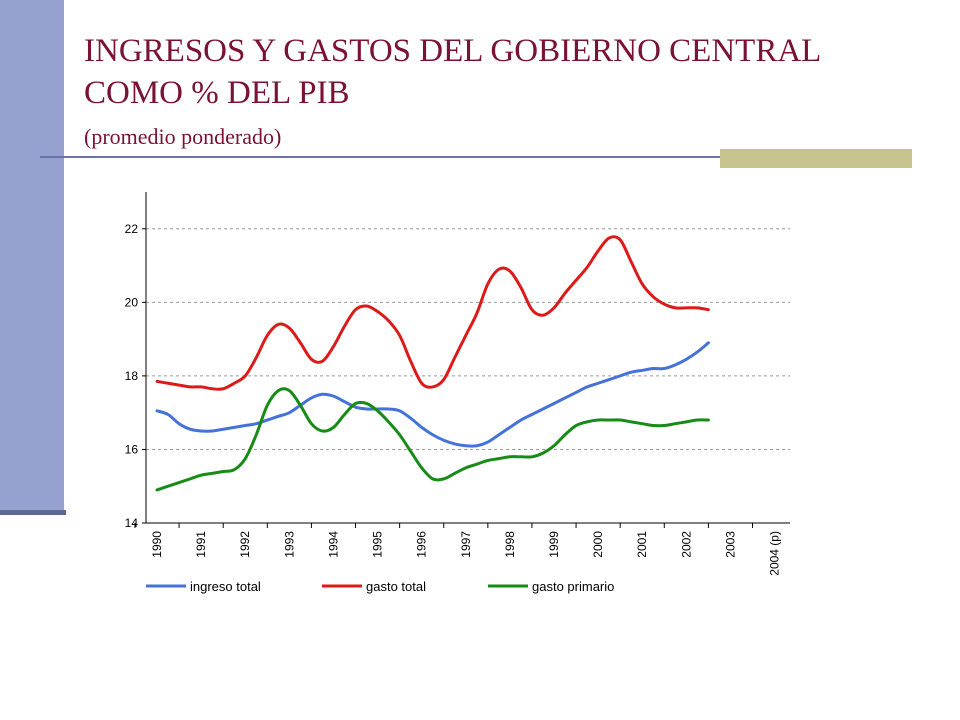 The image size is (960, 720). I want to click on title-divider, so click(476, 157).